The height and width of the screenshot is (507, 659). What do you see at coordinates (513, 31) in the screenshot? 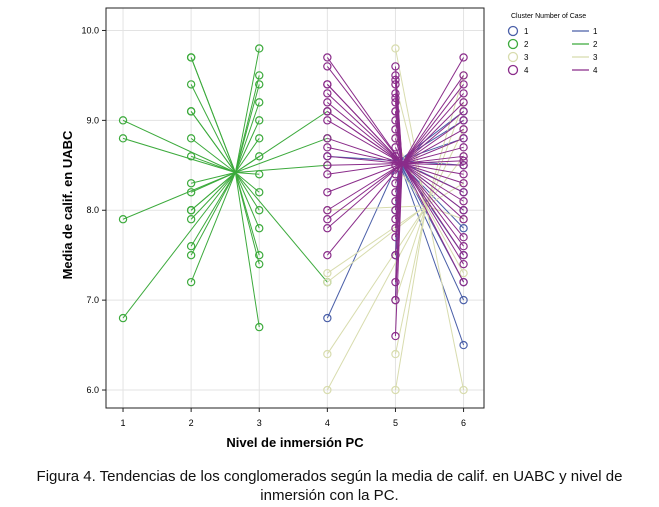
I see `legend-point-marker` at bounding box center [513, 31].